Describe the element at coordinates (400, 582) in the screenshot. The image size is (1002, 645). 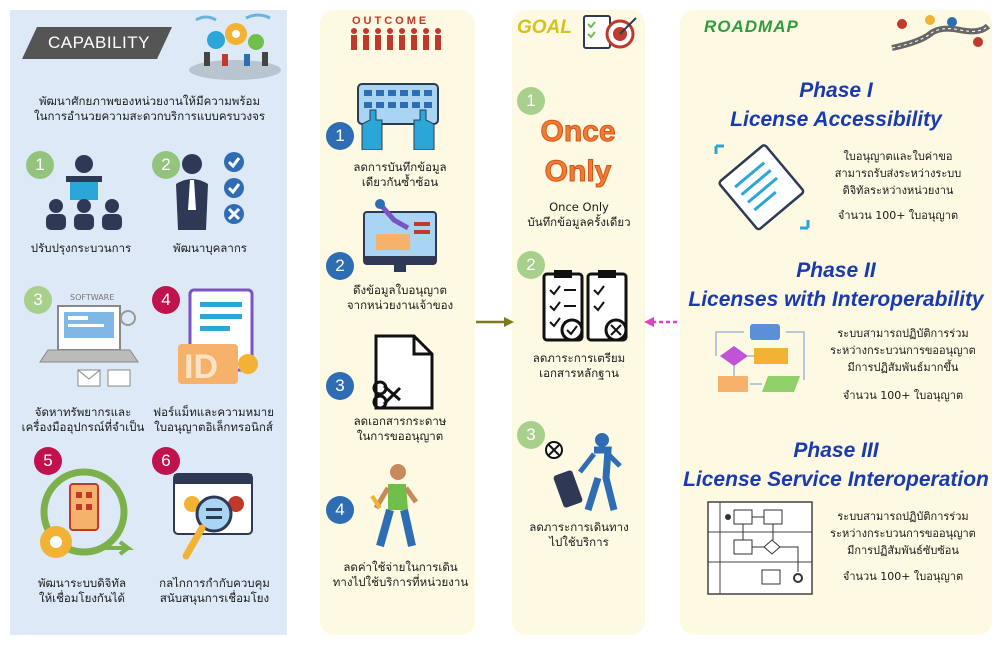
I see `outcome-item-4-line2: ทางไปใช้บริการที่หน่วยงาน` at that location.